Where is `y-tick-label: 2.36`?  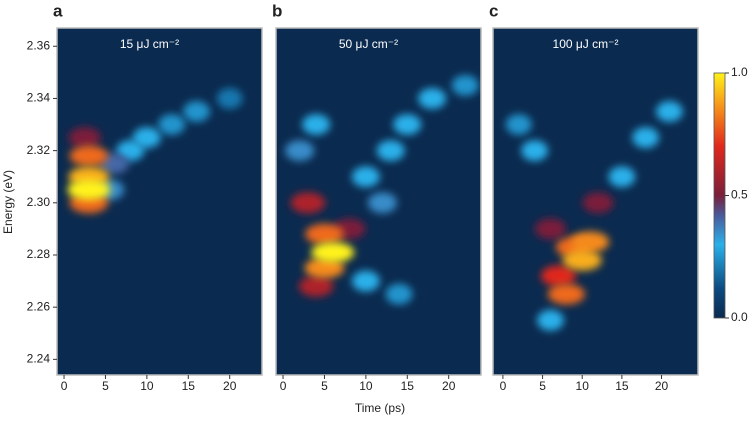
y-tick-label: 2.36 is located at coordinates (39, 45).